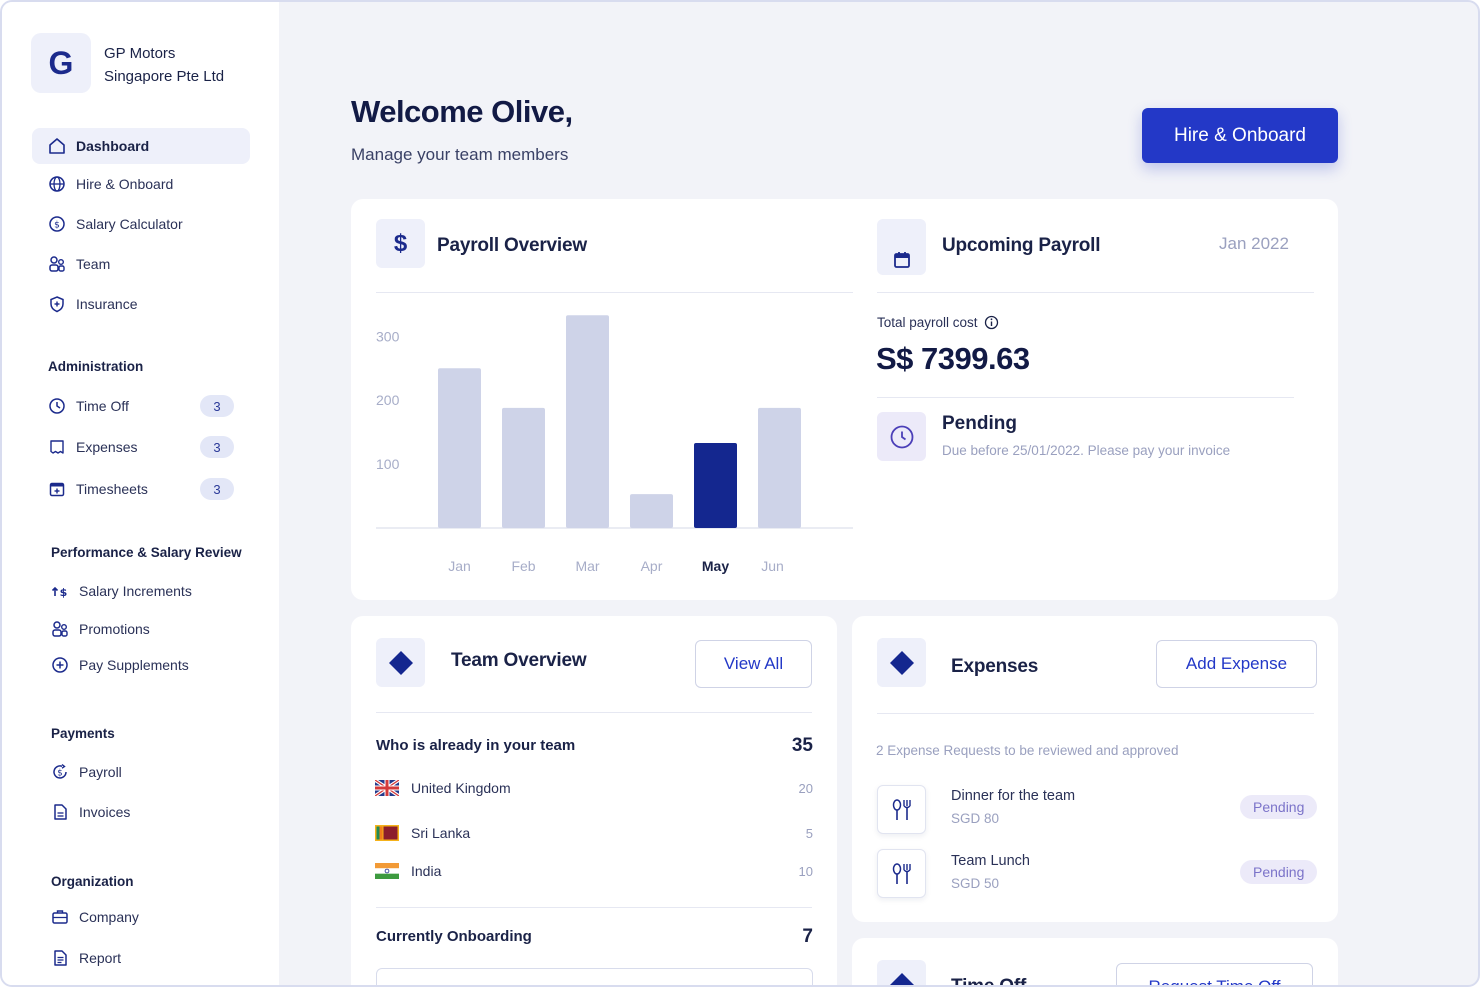  I want to click on hire-onboard-button: Hire & Onboard, so click(1240, 135).